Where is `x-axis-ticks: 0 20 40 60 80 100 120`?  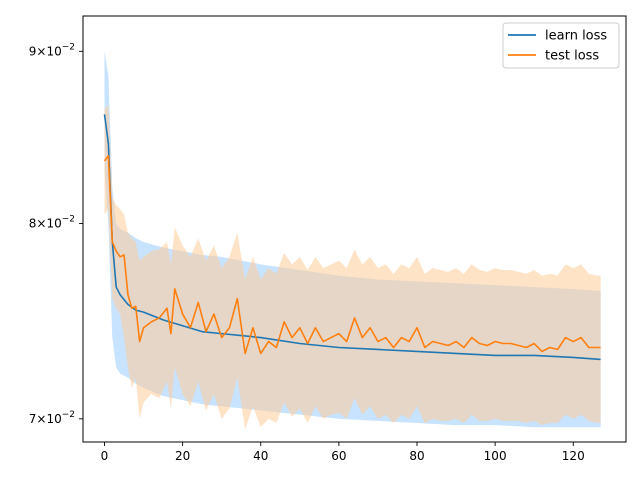
x-axis-ticks: 0 20 40 60 80 100 120 is located at coordinates (343, 452).